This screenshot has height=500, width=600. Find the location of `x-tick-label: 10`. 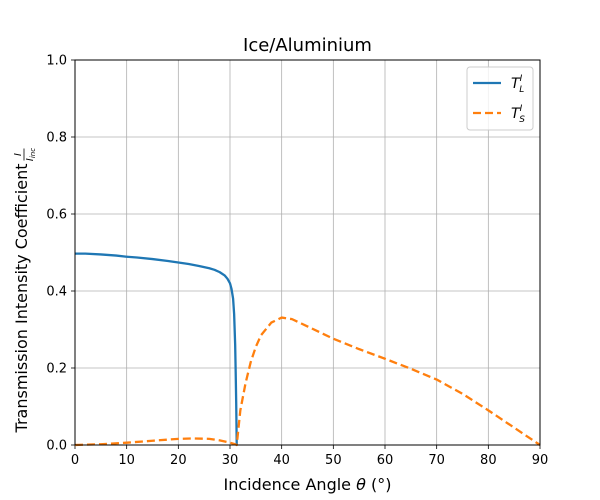

x-tick-label: 10 is located at coordinates (126, 460).